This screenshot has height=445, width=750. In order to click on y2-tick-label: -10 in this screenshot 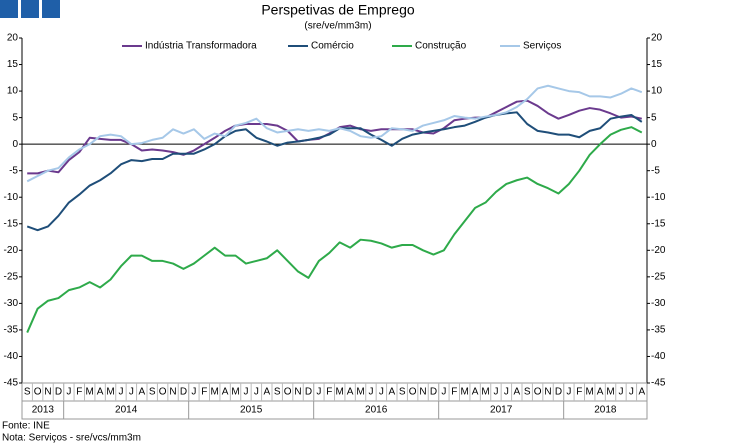, I will do `click(658, 197)`.